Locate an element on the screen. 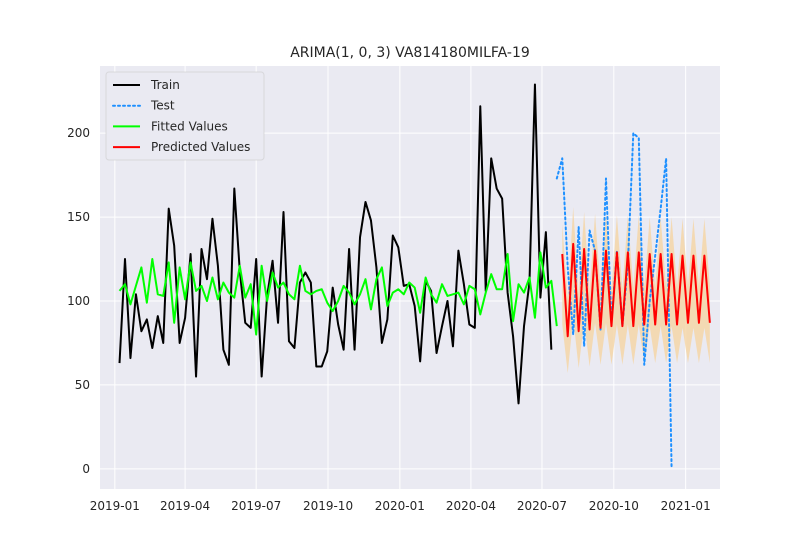 This screenshot has width=800, height=550. legend-label: Train is located at coordinates (165, 85).